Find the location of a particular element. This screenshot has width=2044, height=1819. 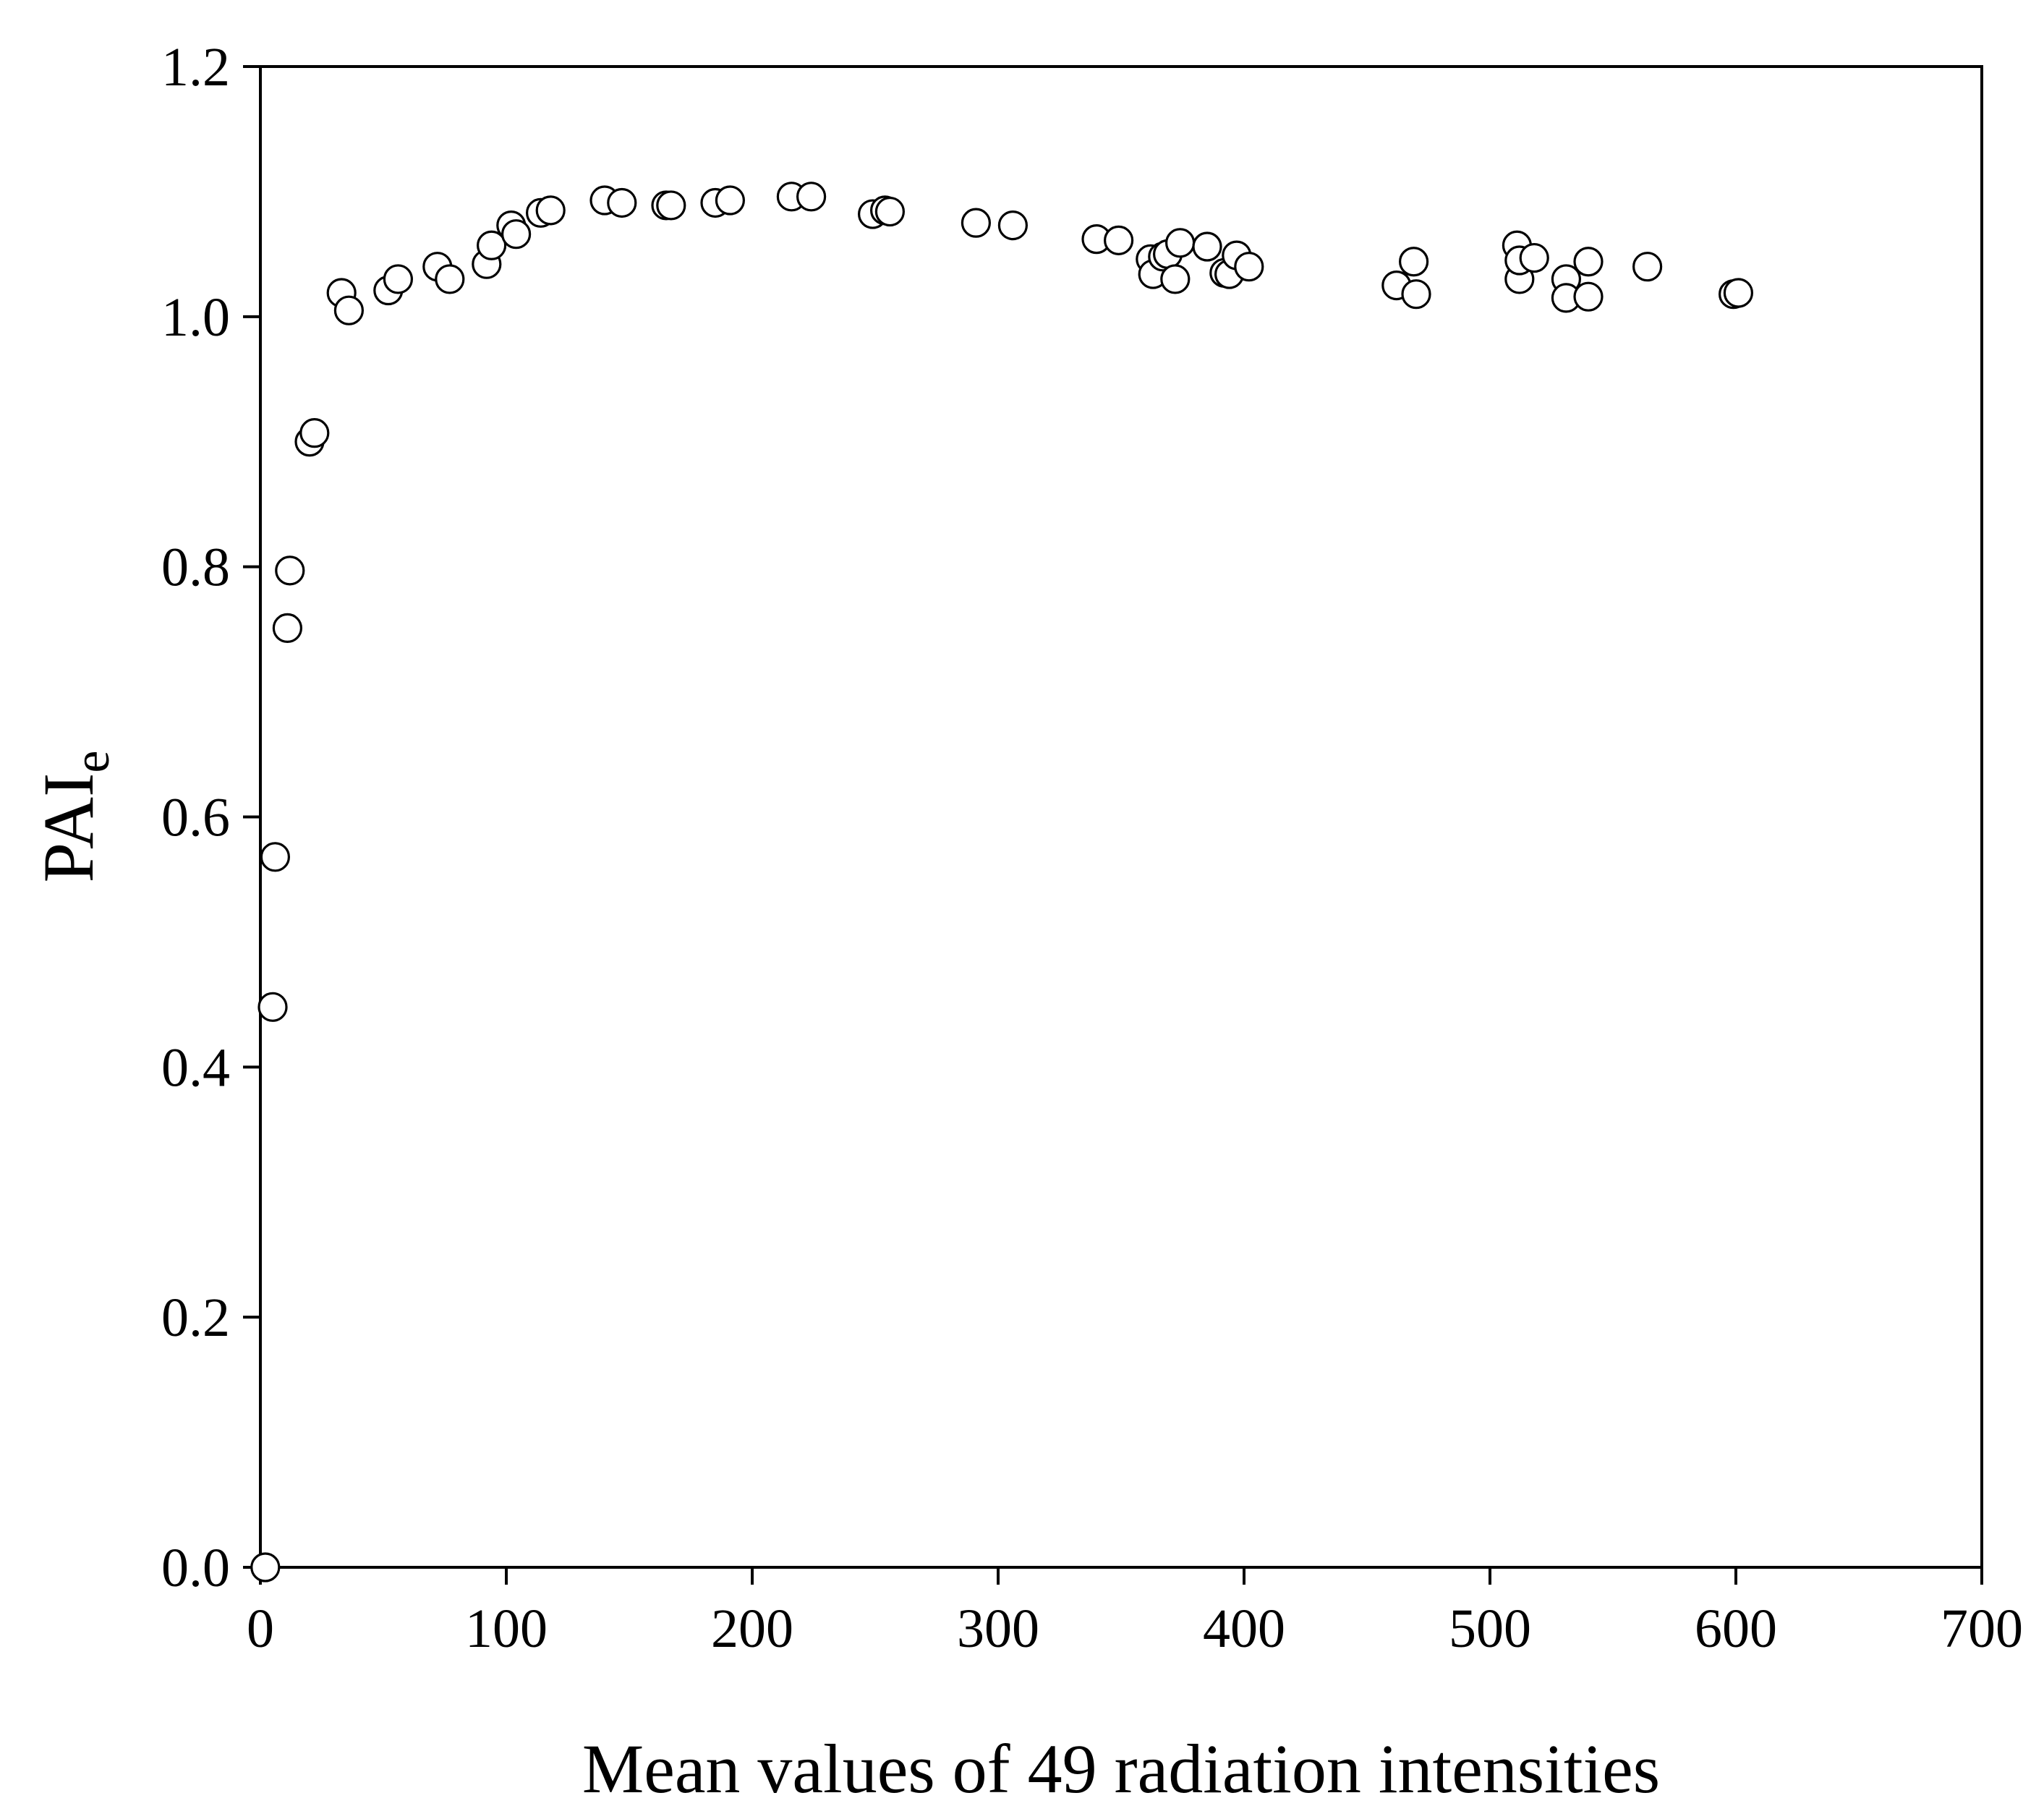

y-tick-label: 0.0 is located at coordinates (196, 1568).